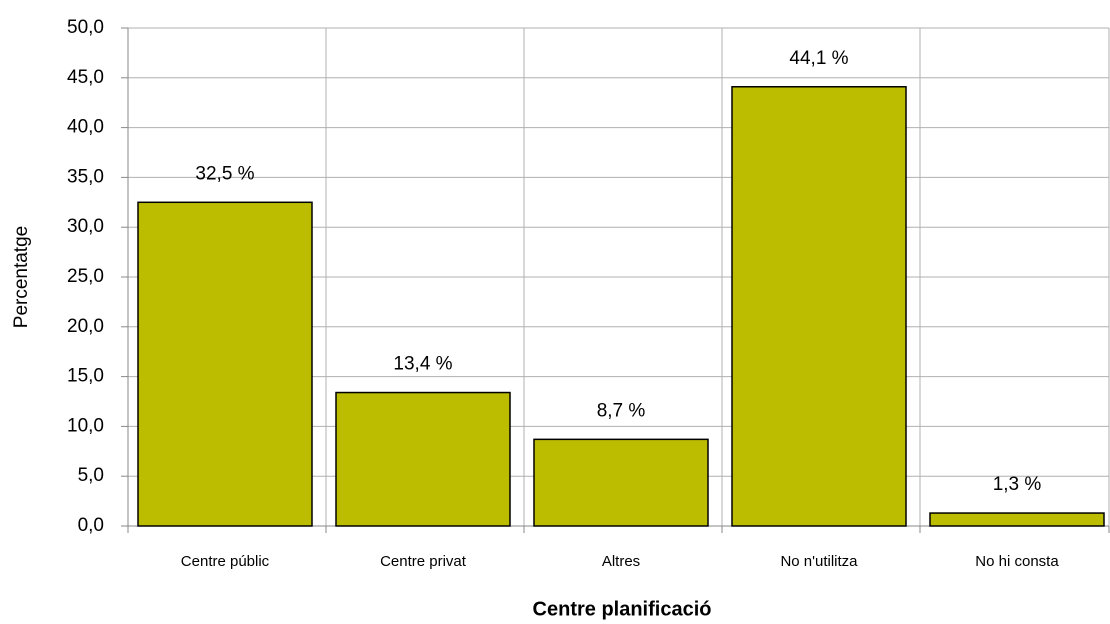 This screenshot has height=624, width=1110. I want to click on y-axis-title: Percentatge, so click(21, 277).